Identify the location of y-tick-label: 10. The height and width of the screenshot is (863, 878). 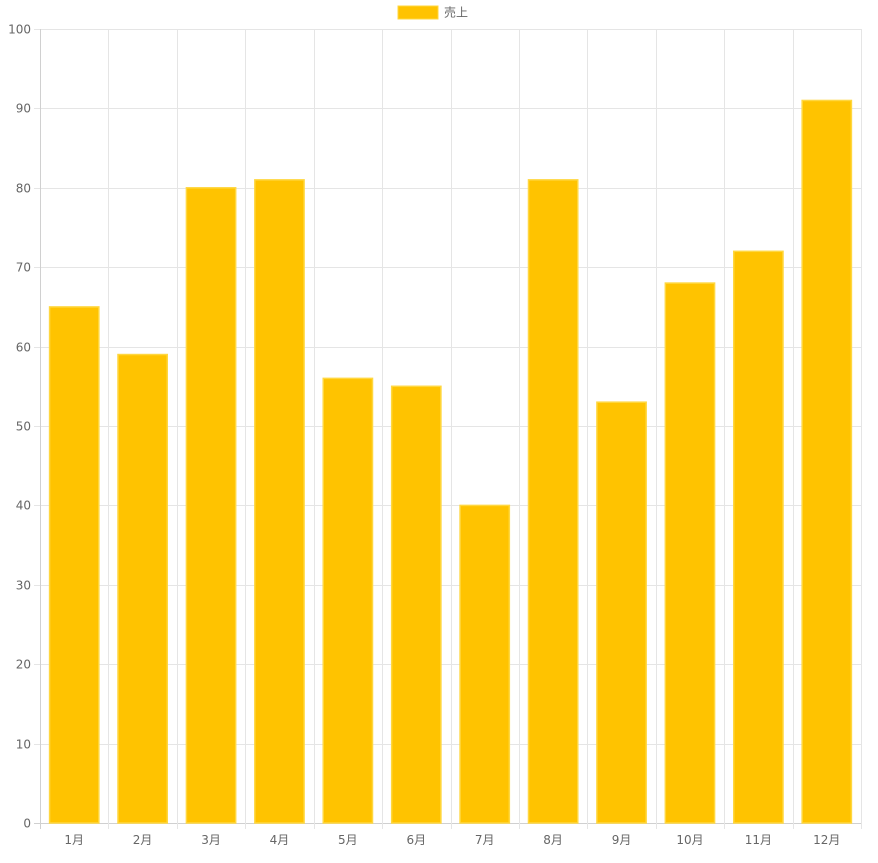
(23, 745).